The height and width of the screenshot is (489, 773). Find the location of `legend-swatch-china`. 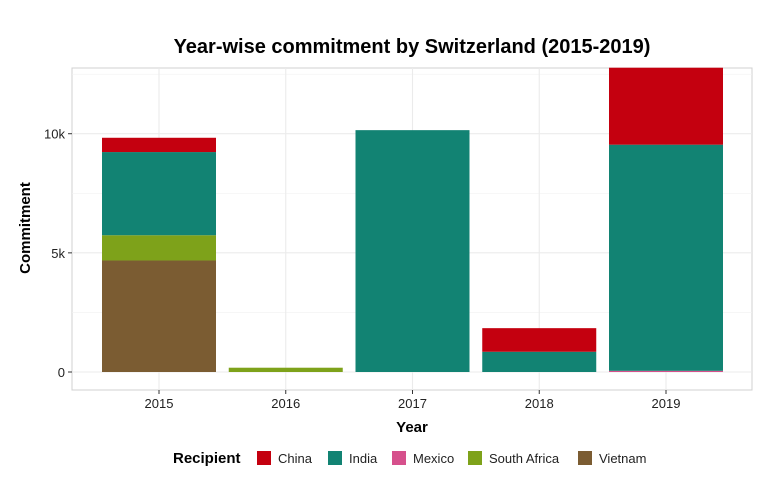

legend-swatch-china is located at coordinates (264, 458).